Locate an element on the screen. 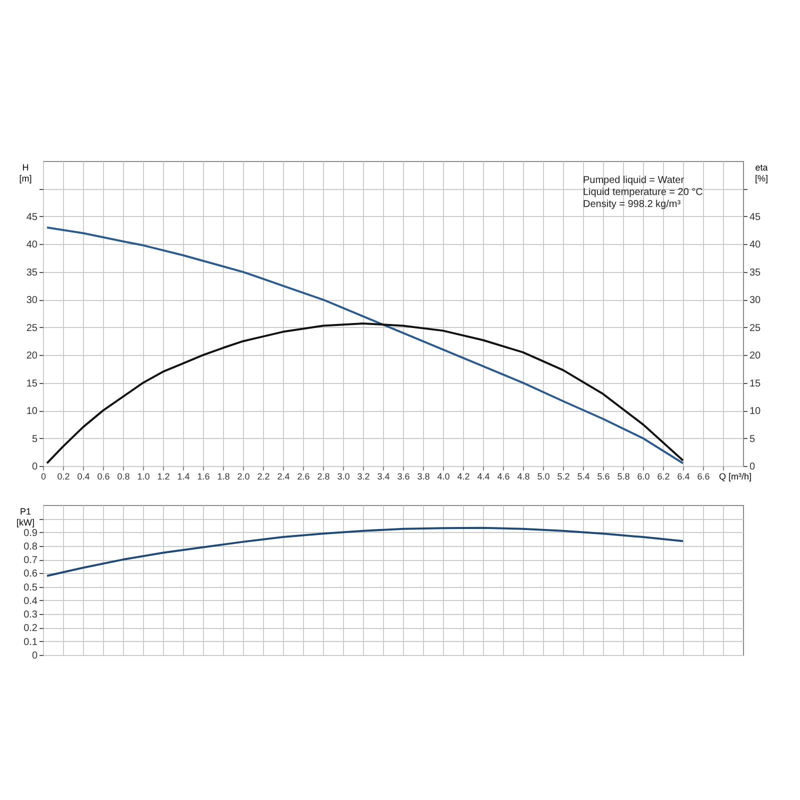 Image resolution: width=800 pixels, height=800 pixels. x-tick-label: 3.0 is located at coordinates (343, 477).